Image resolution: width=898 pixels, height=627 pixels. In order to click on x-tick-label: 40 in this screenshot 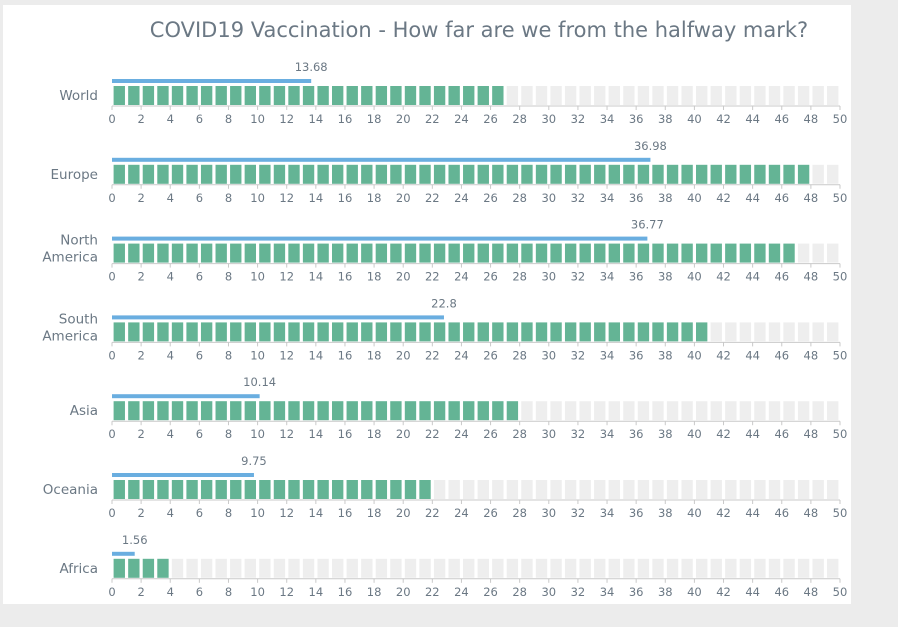, I will do `click(694, 513)`.